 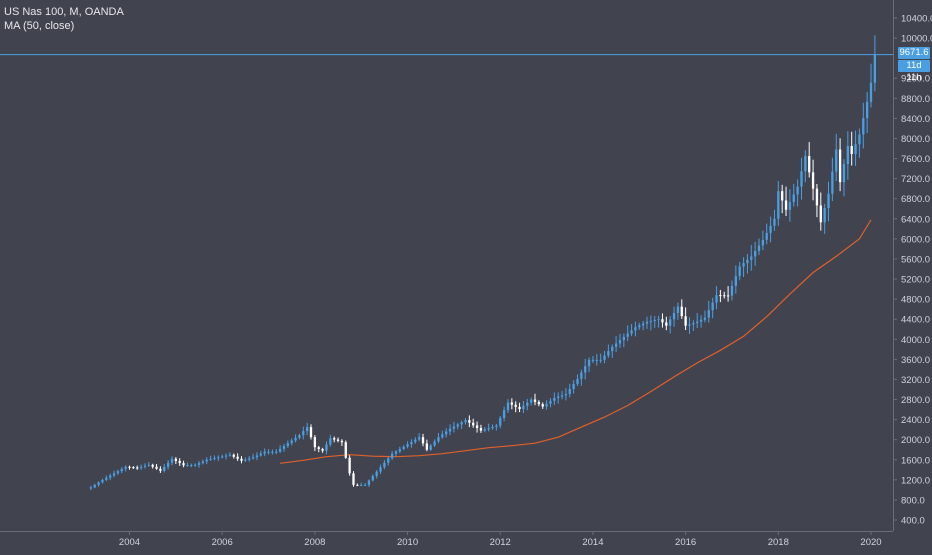 What do you see at coordinates (915, 139) in the screenshot?
I see `price-tick-label: 8000.0` at bounding box center [915, 139].